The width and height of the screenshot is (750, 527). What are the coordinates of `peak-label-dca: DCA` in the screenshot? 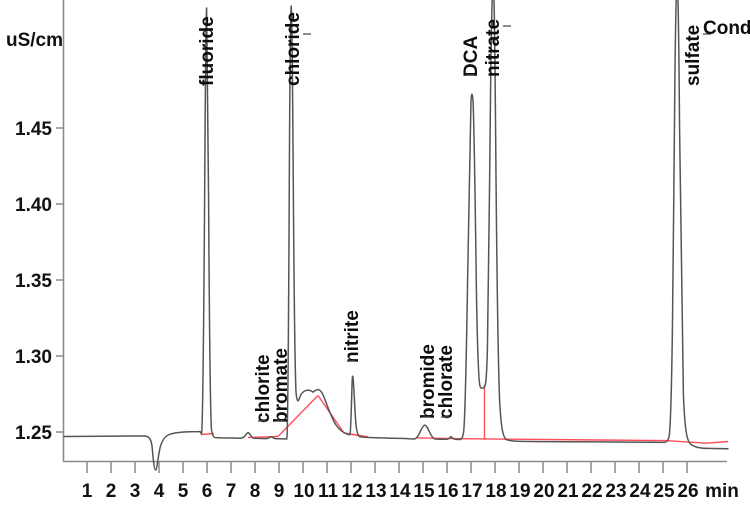 It's located at (471, 56).